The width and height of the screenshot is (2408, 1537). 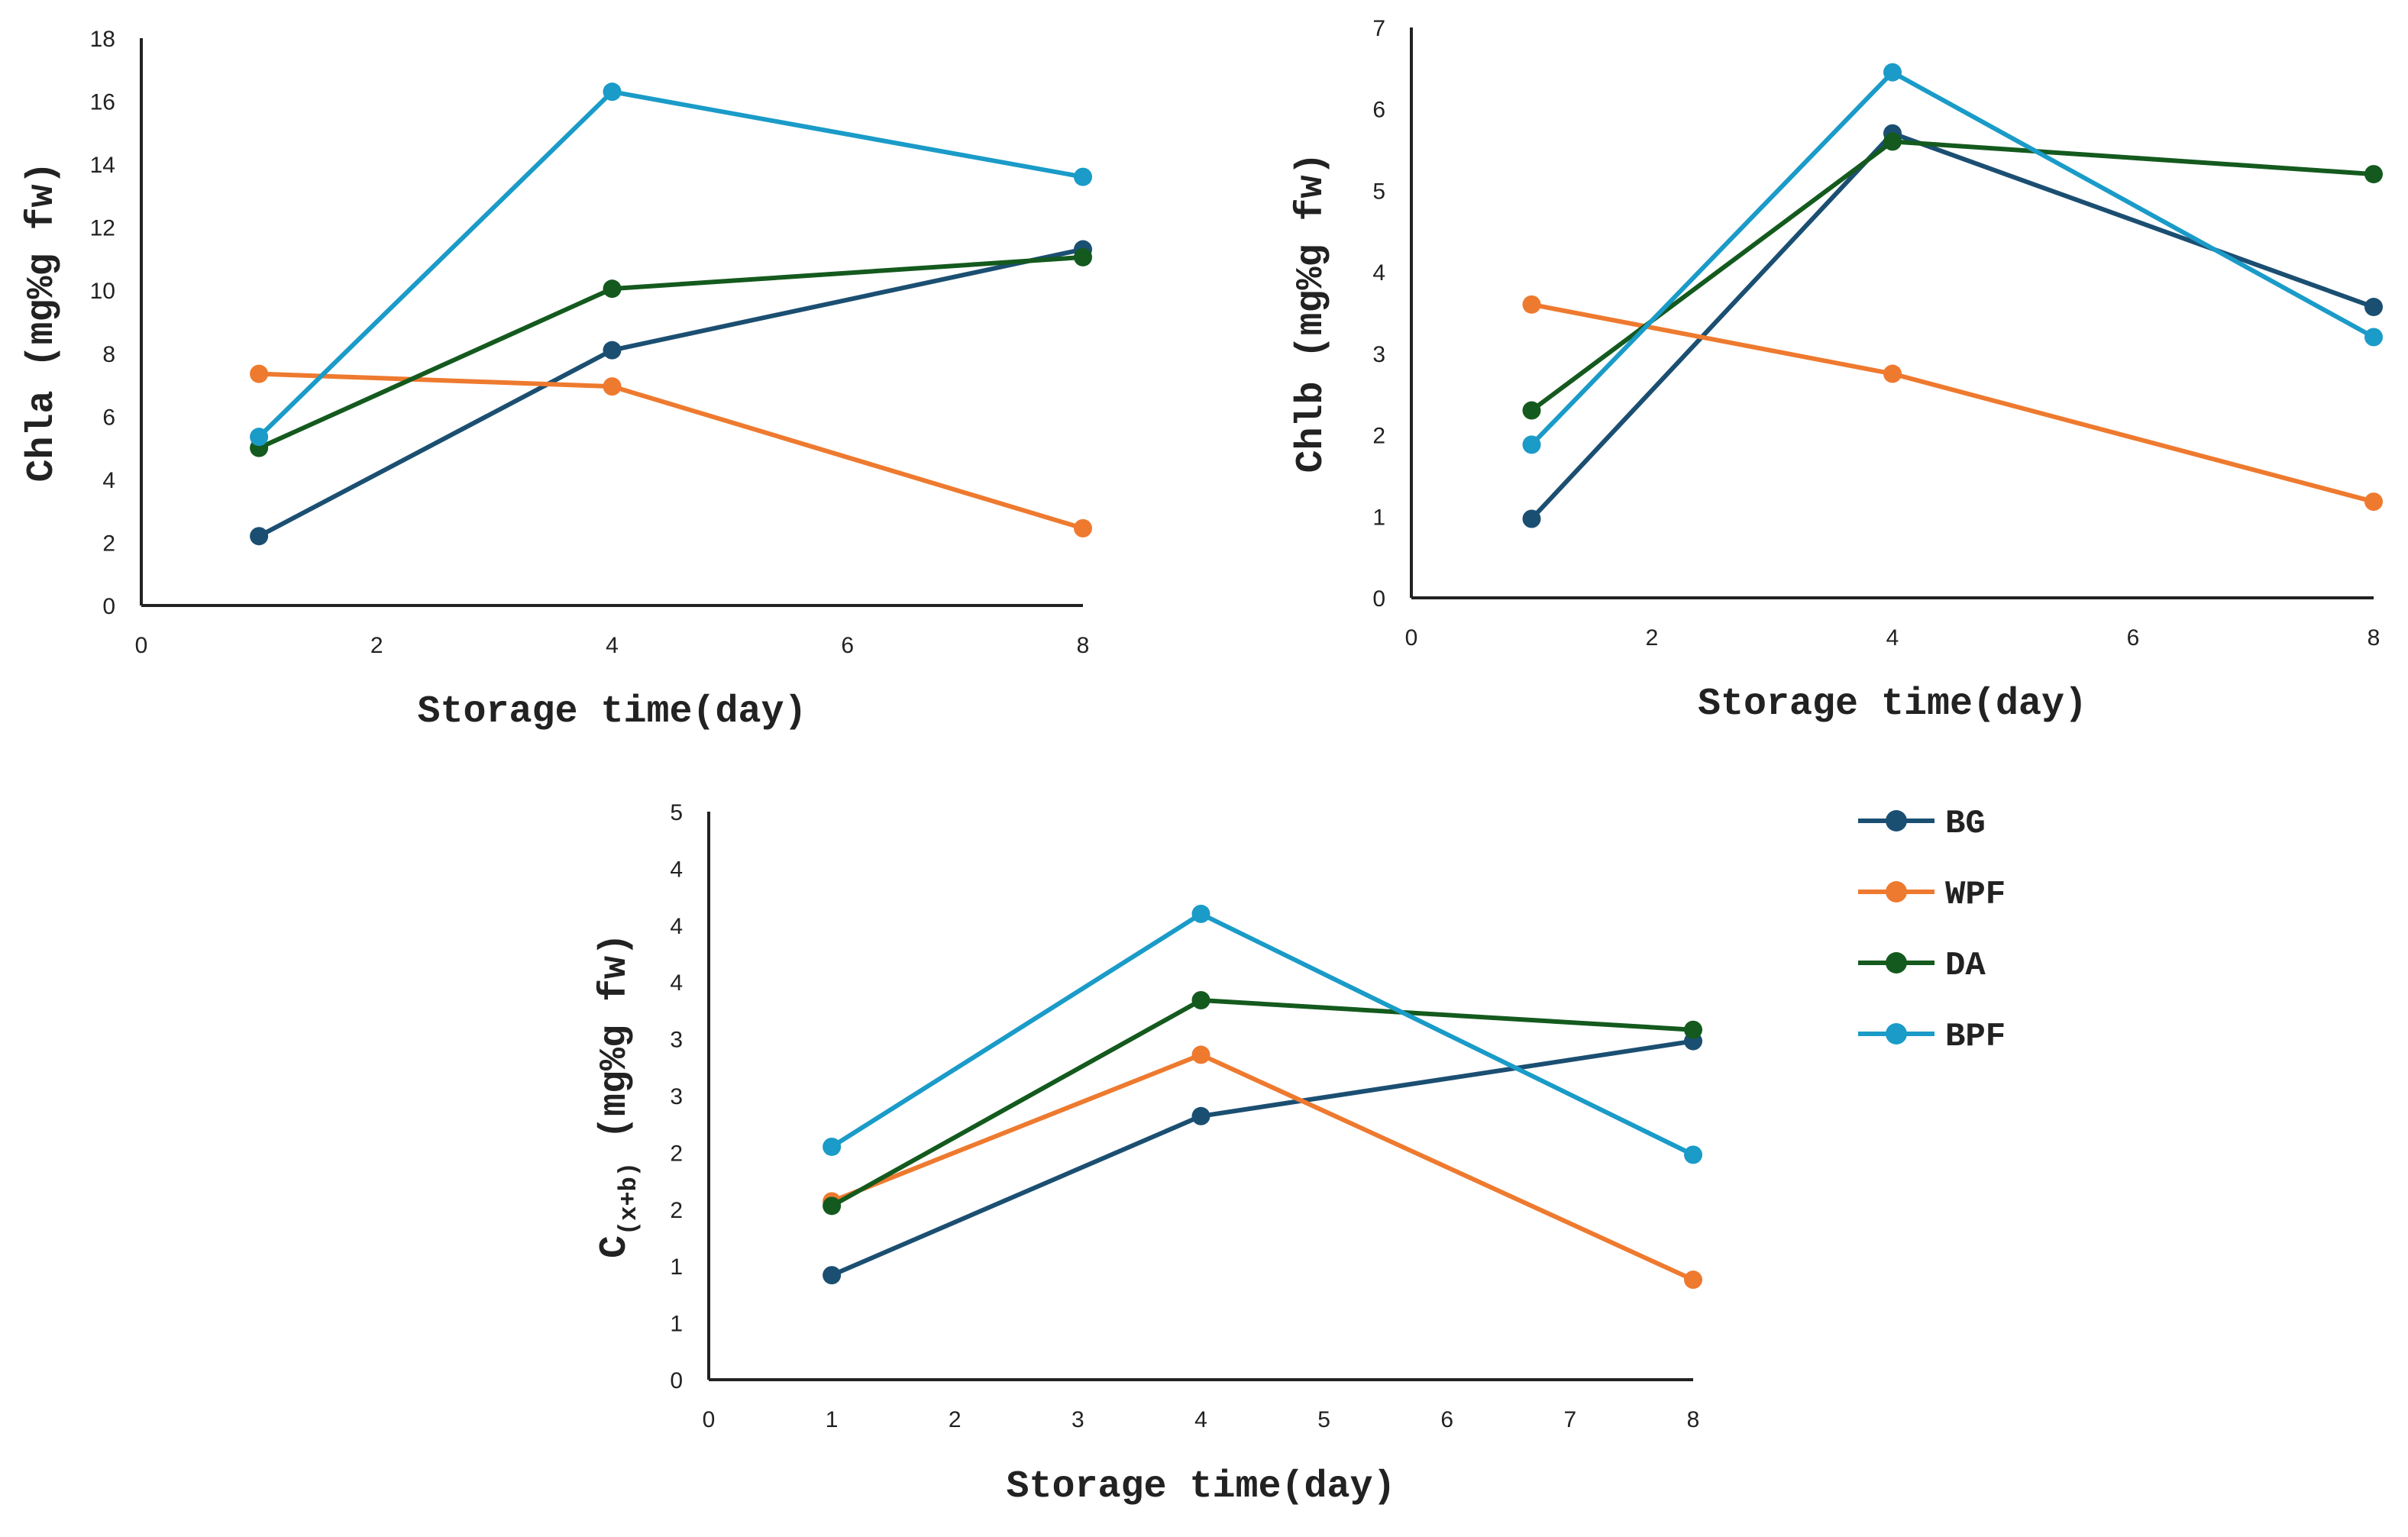 I want to click on legend-label: BPF, so click(x=1976, y=1037).